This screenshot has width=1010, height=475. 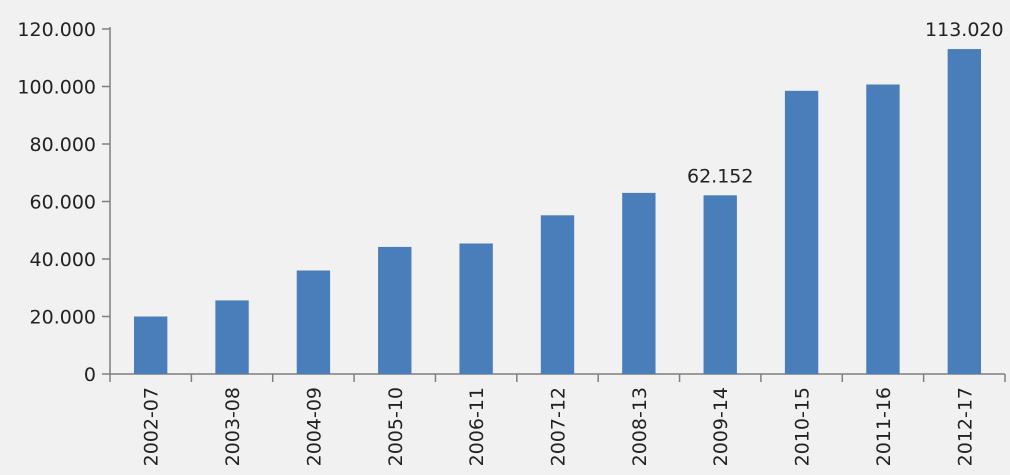 I want to click on data-label-2012-17: 113.020, so click(x=964, y=30).